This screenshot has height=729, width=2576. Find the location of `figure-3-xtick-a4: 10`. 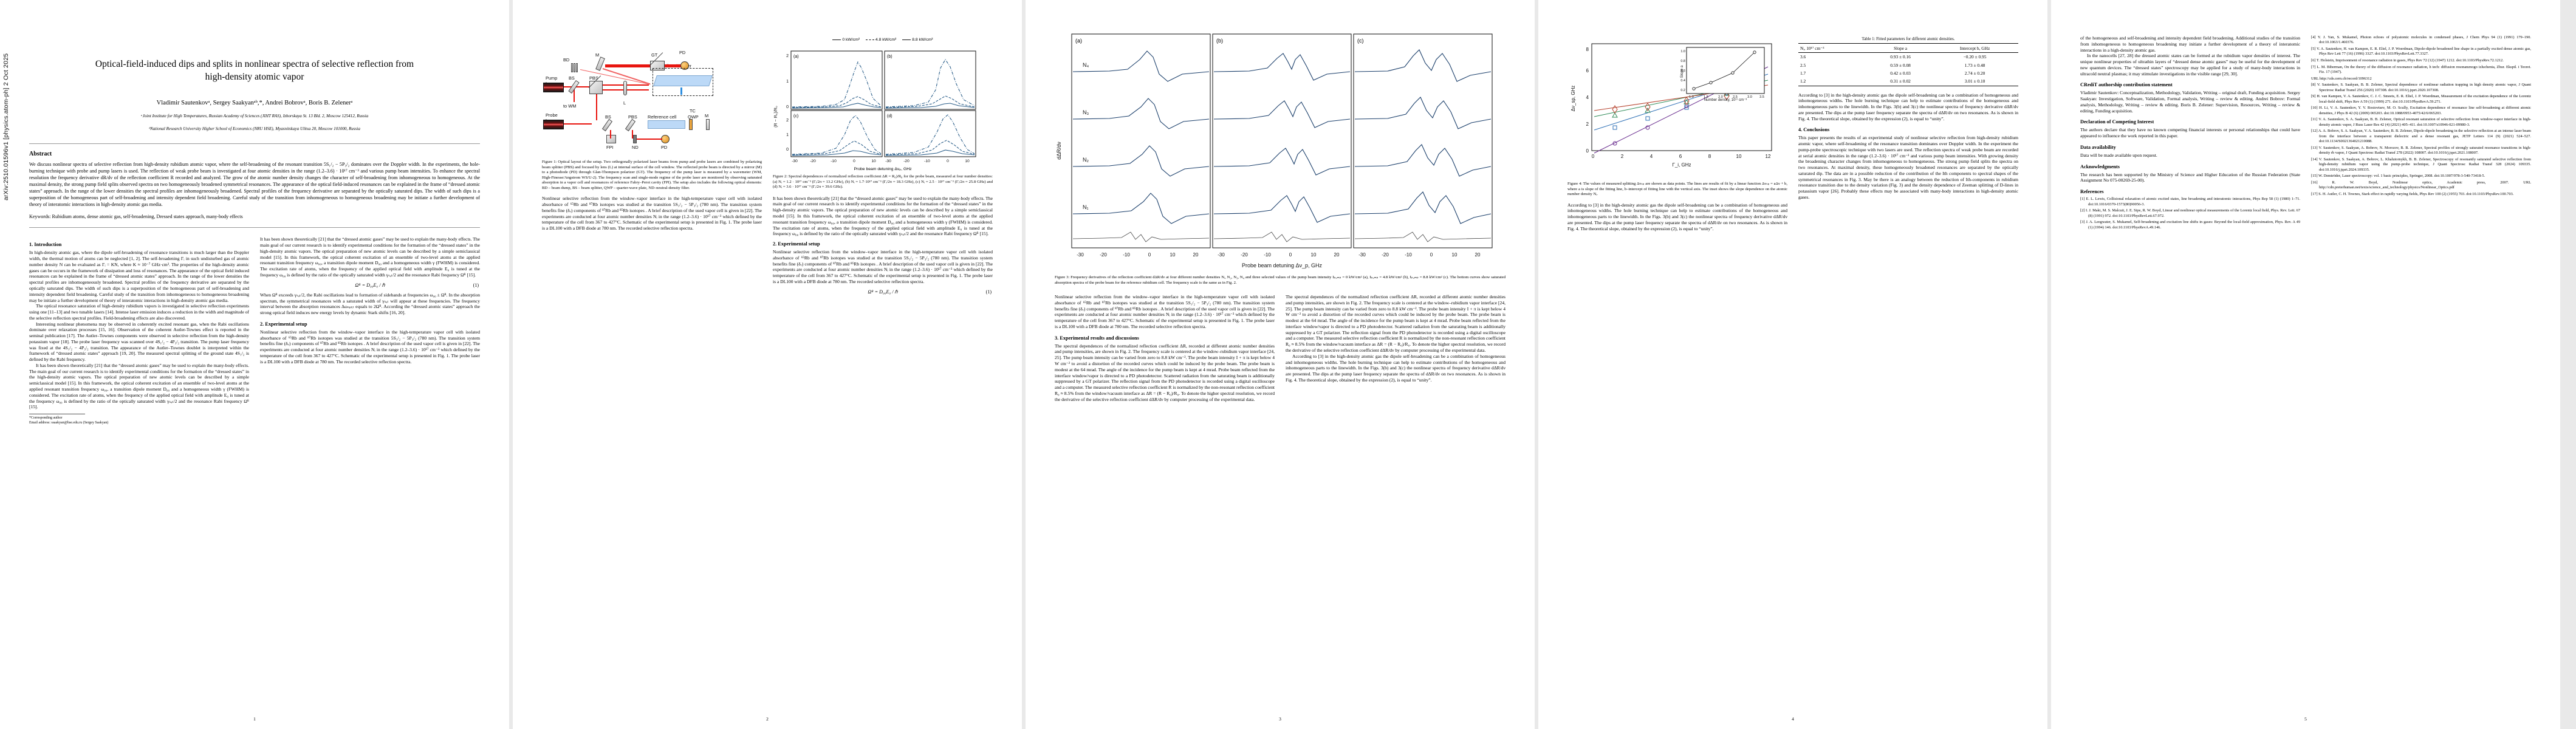

figure-3-xtick-a4: 10 is located at coordinates (1173, 255).